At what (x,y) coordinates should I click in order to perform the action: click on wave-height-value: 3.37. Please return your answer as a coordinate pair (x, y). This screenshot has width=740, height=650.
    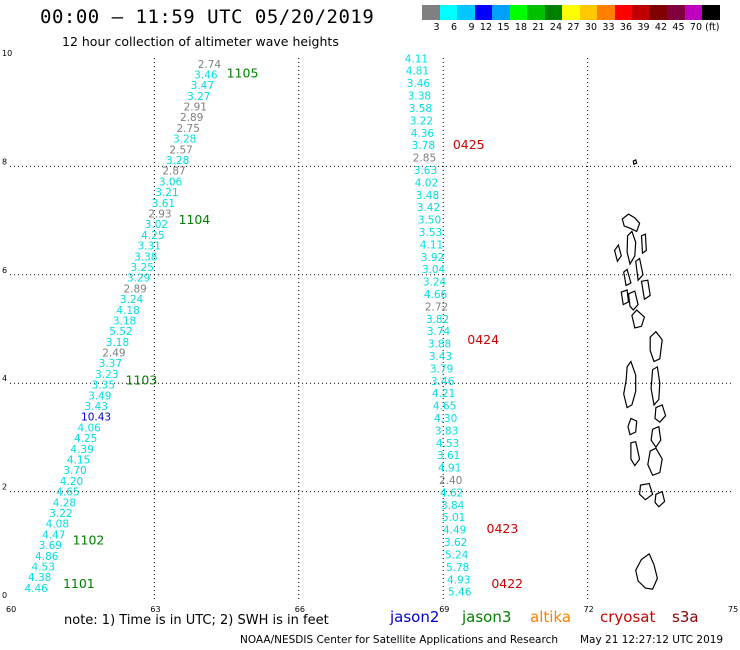
    Looking at the image, I should click on (110, 364).